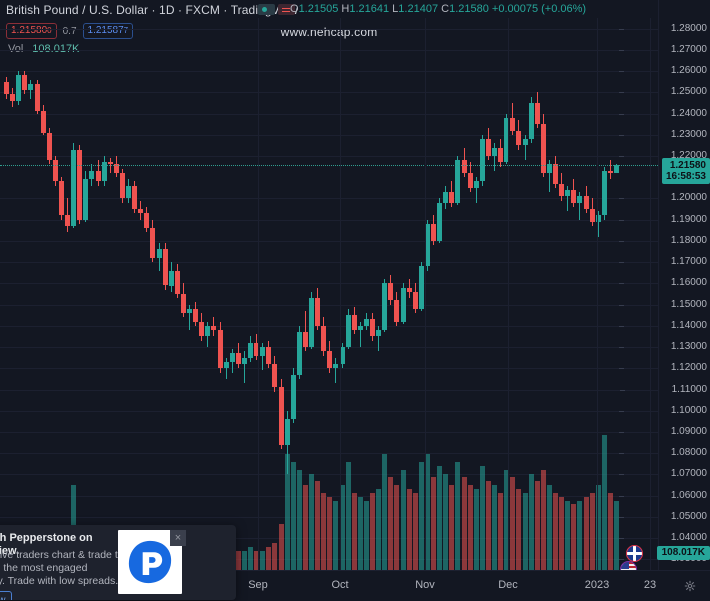 This screenshot has height=601, width=710. Describe the element at coordinates (508, 585) in the screenshot. I see `time-tick-label: Dec` at that location.